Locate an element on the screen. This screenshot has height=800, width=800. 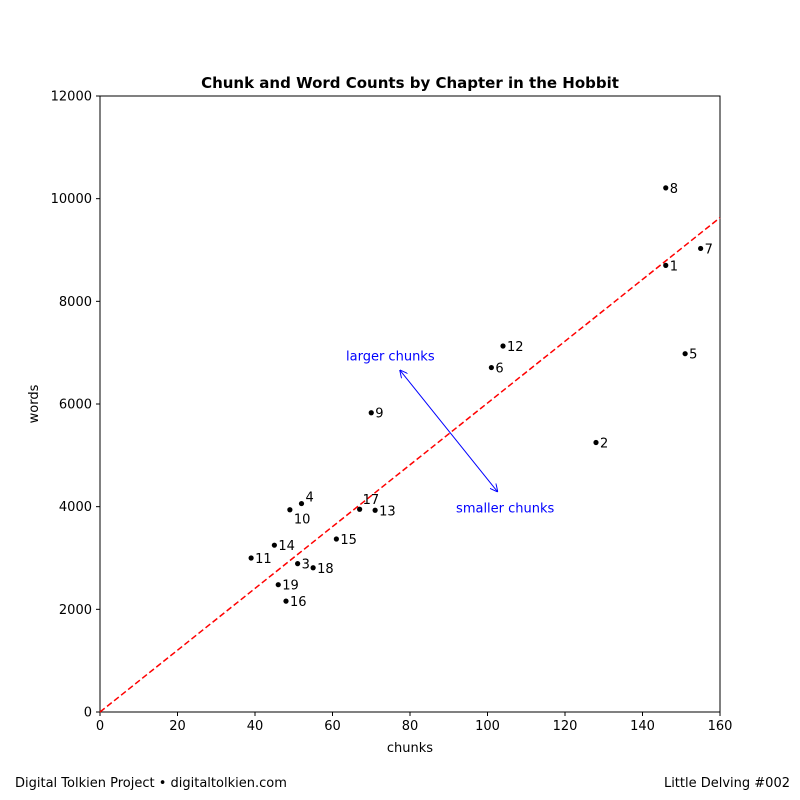
x-axis-label: chunks is located at coordinates (410, 748).